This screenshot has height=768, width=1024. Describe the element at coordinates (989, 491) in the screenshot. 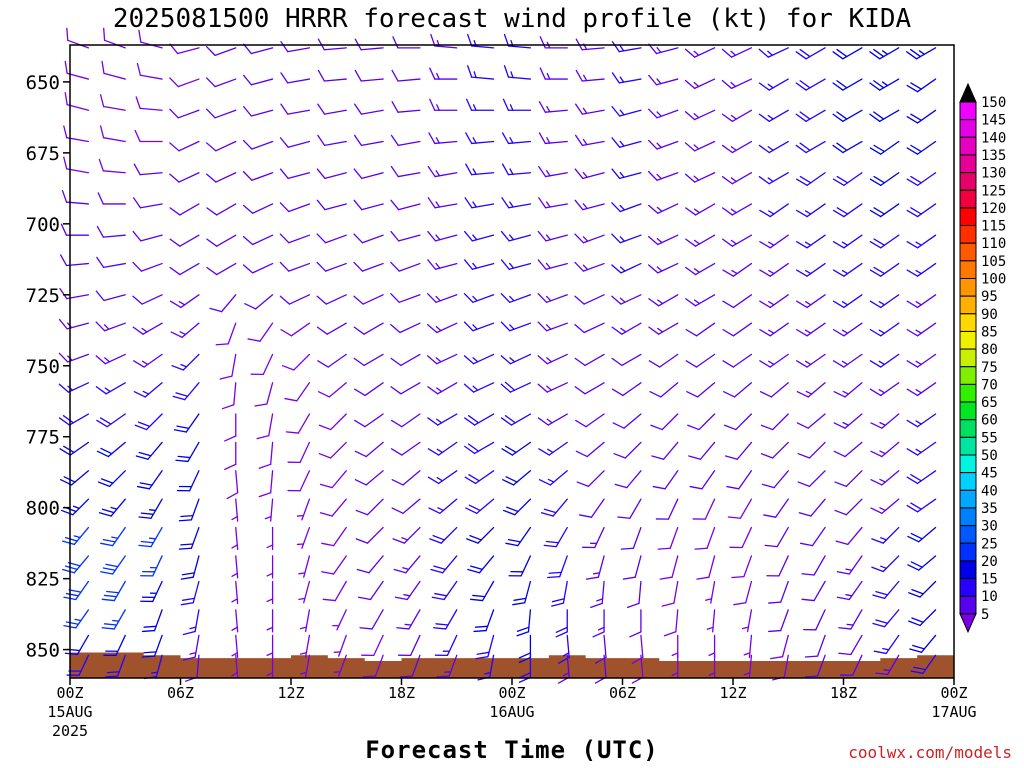

I see `colorbar-label: 40` at that location.